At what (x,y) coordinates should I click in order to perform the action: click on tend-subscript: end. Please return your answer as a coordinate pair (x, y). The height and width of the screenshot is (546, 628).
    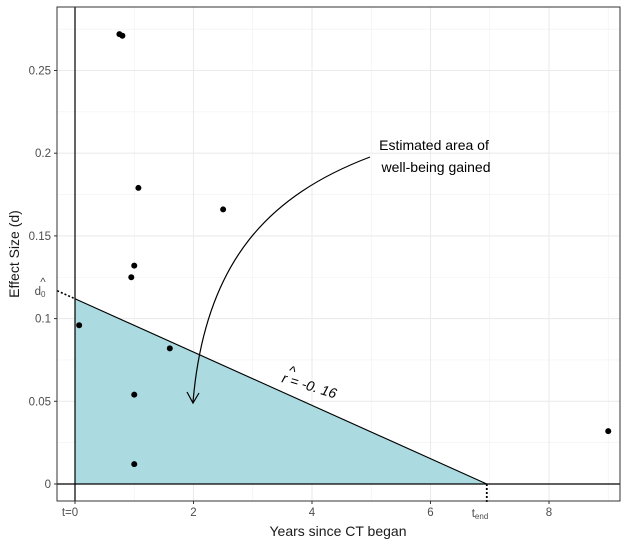
    Looking at the image, I should click on (481, 516).